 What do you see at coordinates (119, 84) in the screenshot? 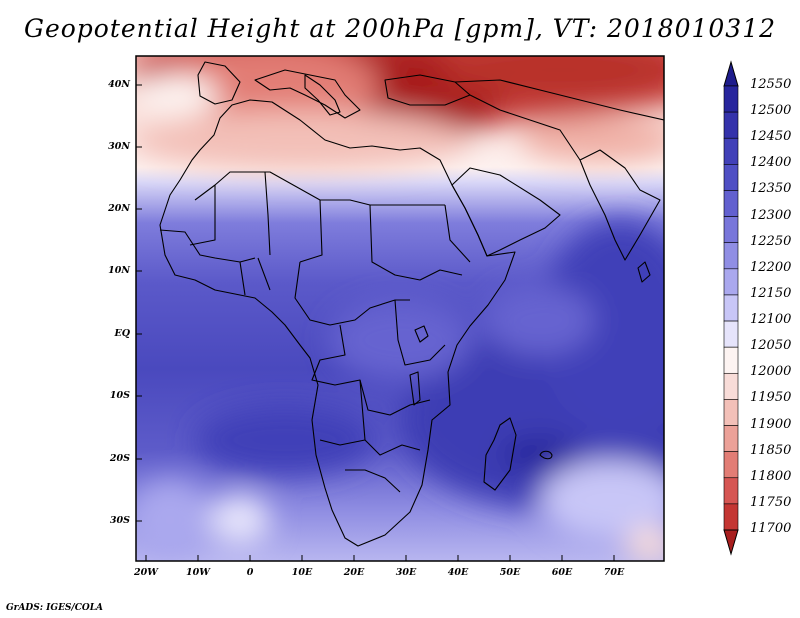
I see `lat-label-40n: 40N` at bounding box center [119, 84].